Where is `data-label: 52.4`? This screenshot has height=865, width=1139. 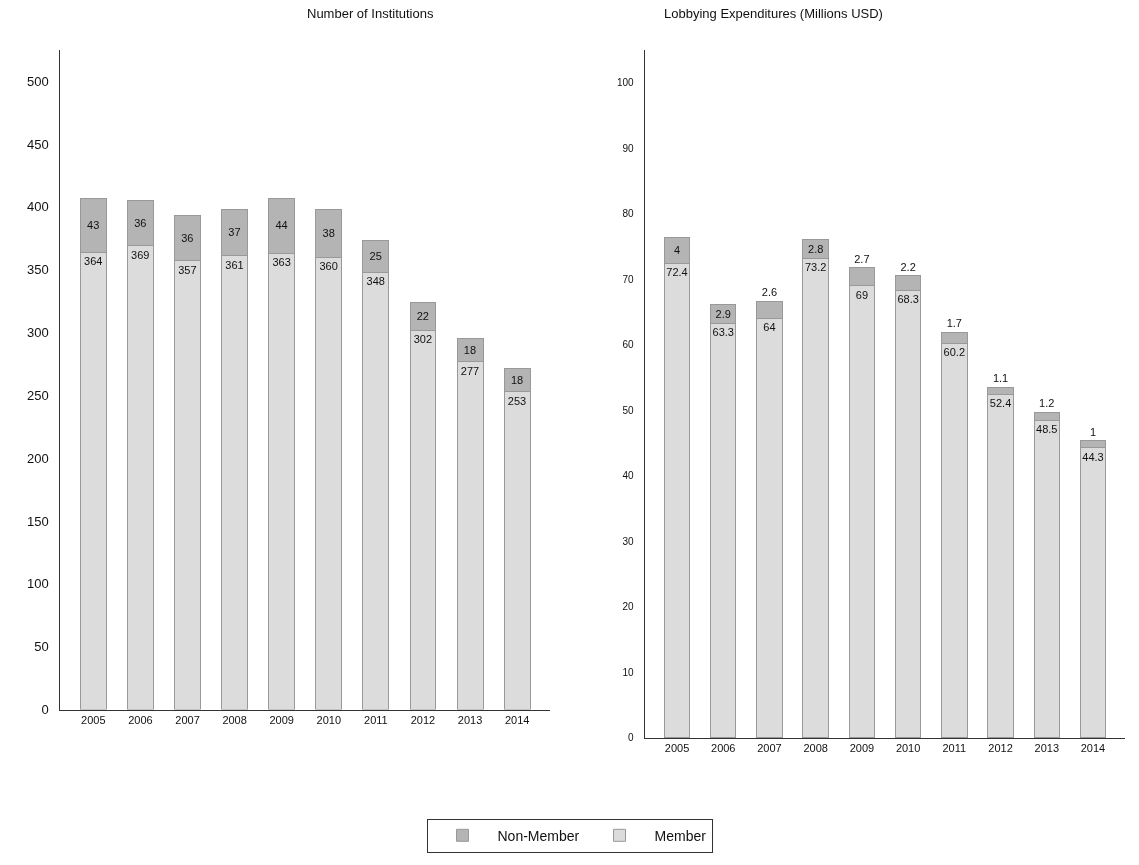
data-label: 52.4 is located at coordinates (1000, 403).